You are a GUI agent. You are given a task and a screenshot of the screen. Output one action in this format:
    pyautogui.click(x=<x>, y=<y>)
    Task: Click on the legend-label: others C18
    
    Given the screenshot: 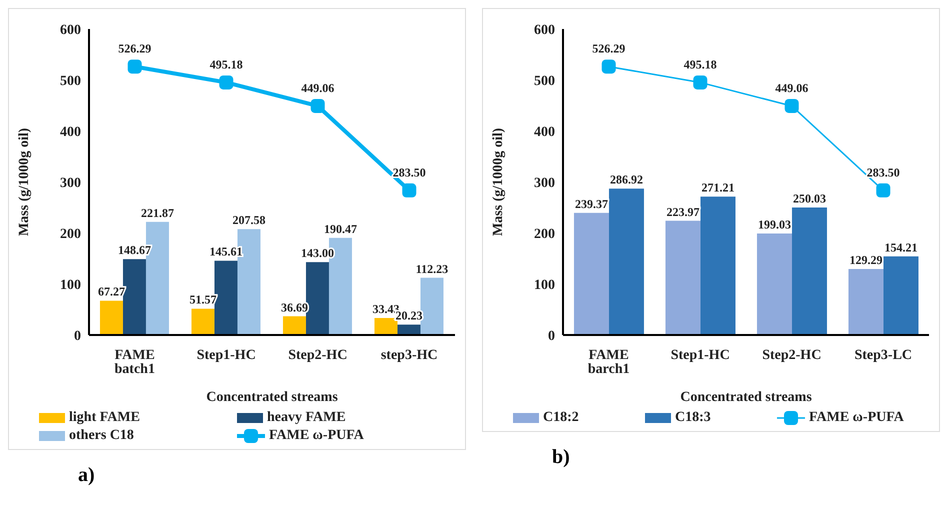 What is the action you would take?
    pyautogui.click(x=101, y=436)
    